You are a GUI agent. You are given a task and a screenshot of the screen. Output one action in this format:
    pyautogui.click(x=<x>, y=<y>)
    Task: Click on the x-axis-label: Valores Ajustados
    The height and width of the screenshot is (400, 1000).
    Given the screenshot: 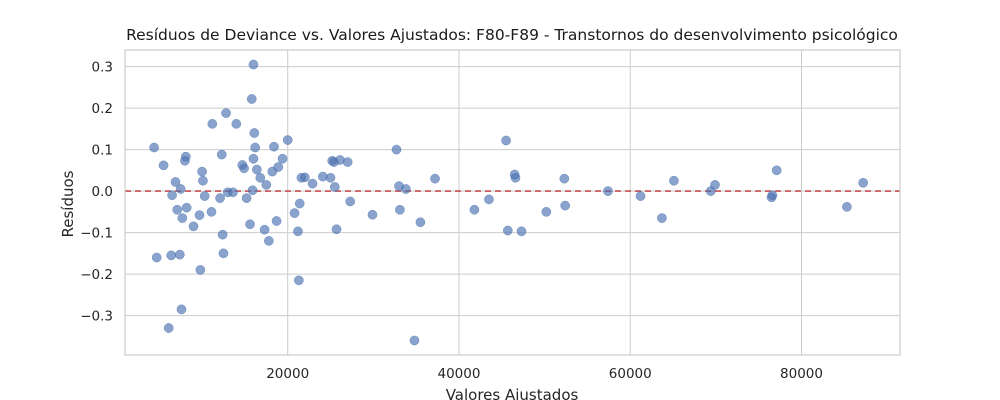 What is the action you would take?
    pyautogui.click(x=512, y=393)
    